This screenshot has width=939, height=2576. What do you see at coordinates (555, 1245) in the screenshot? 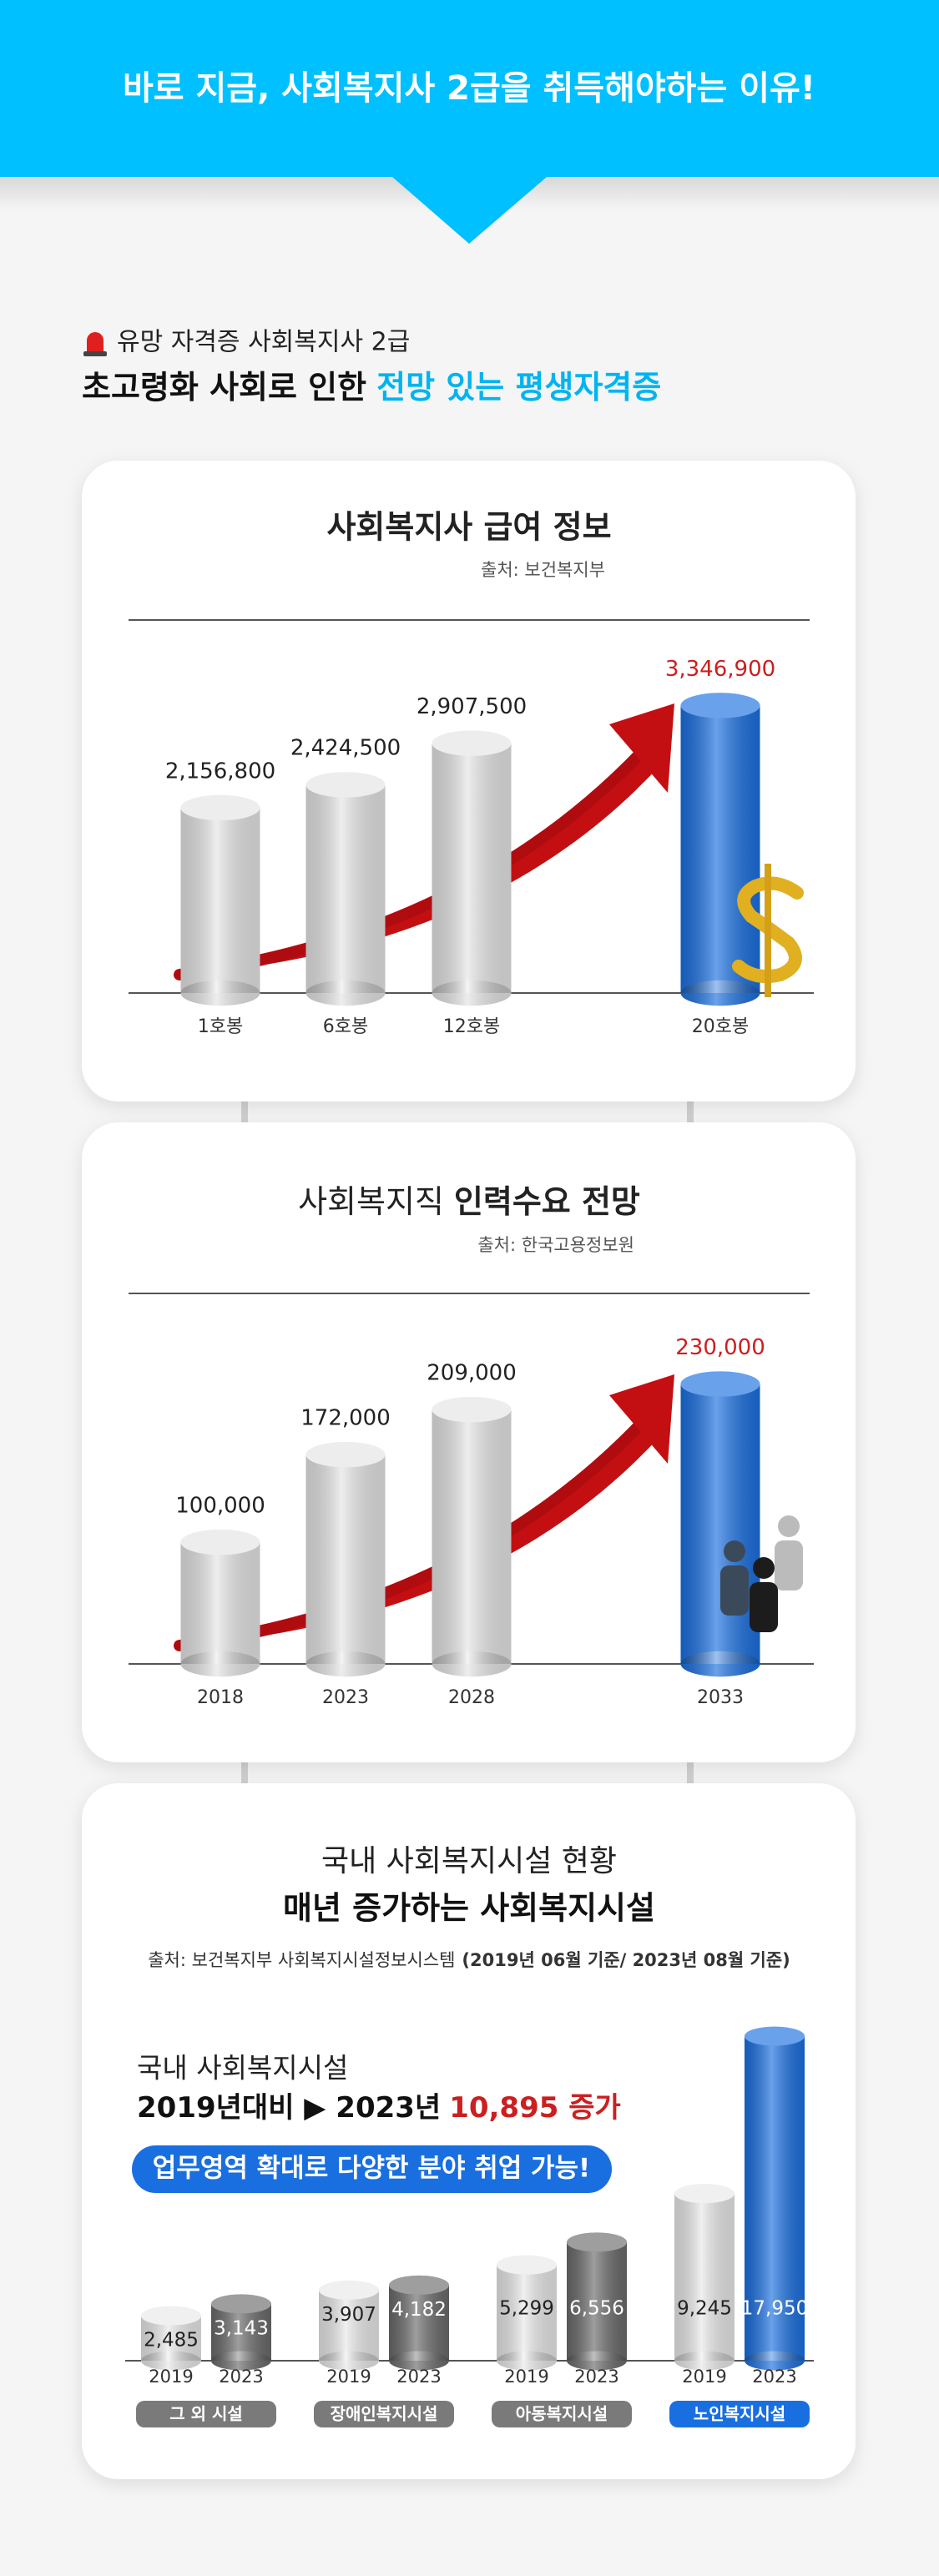
I see `chart-source: 출처: 한국고용정보원` at bounding box center [555, 1245].